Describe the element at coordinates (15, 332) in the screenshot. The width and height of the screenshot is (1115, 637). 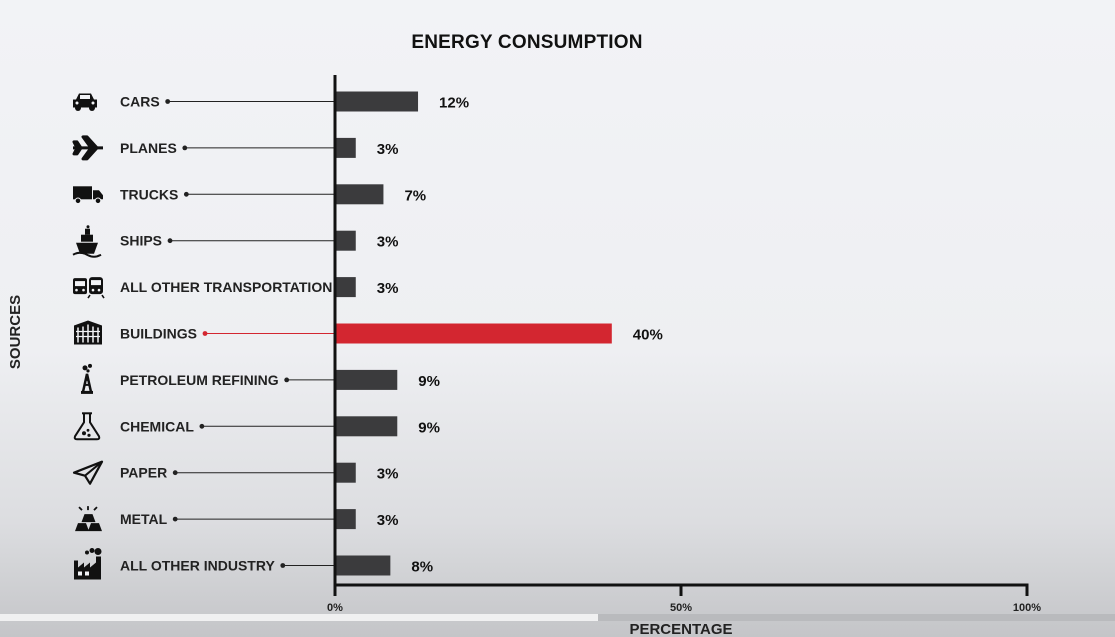
I see `y-axis-title: SOURCES` at that location.